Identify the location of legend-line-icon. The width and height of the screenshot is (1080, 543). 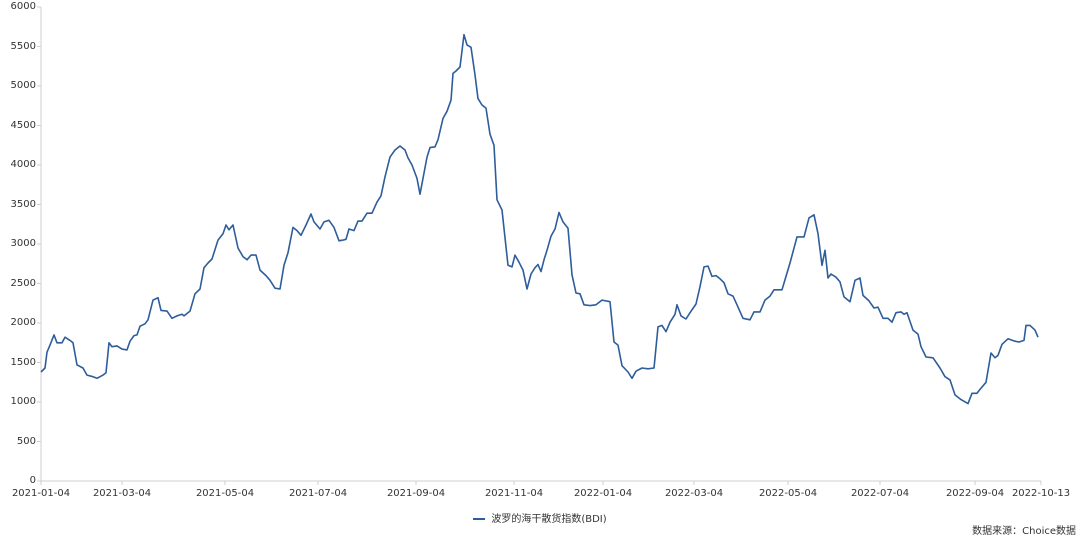
(479, 519).